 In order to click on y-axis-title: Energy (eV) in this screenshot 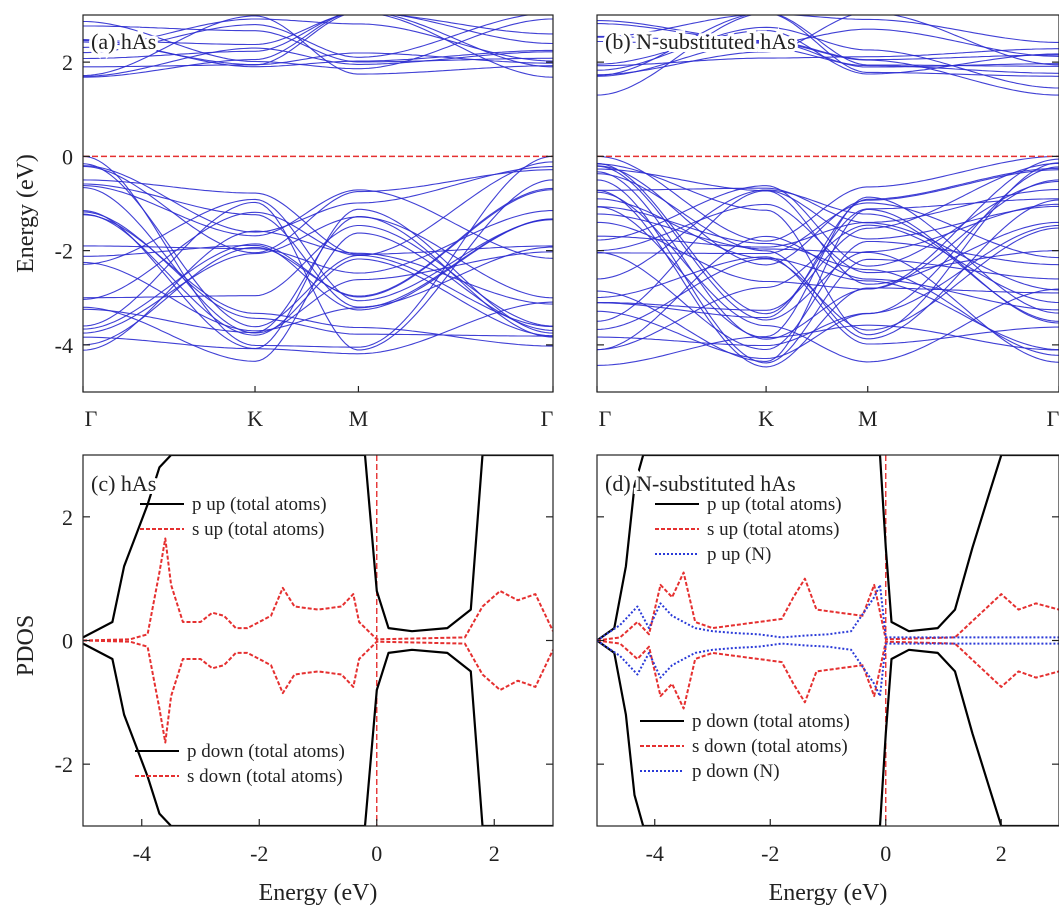, I will do `click(26, 213)`.